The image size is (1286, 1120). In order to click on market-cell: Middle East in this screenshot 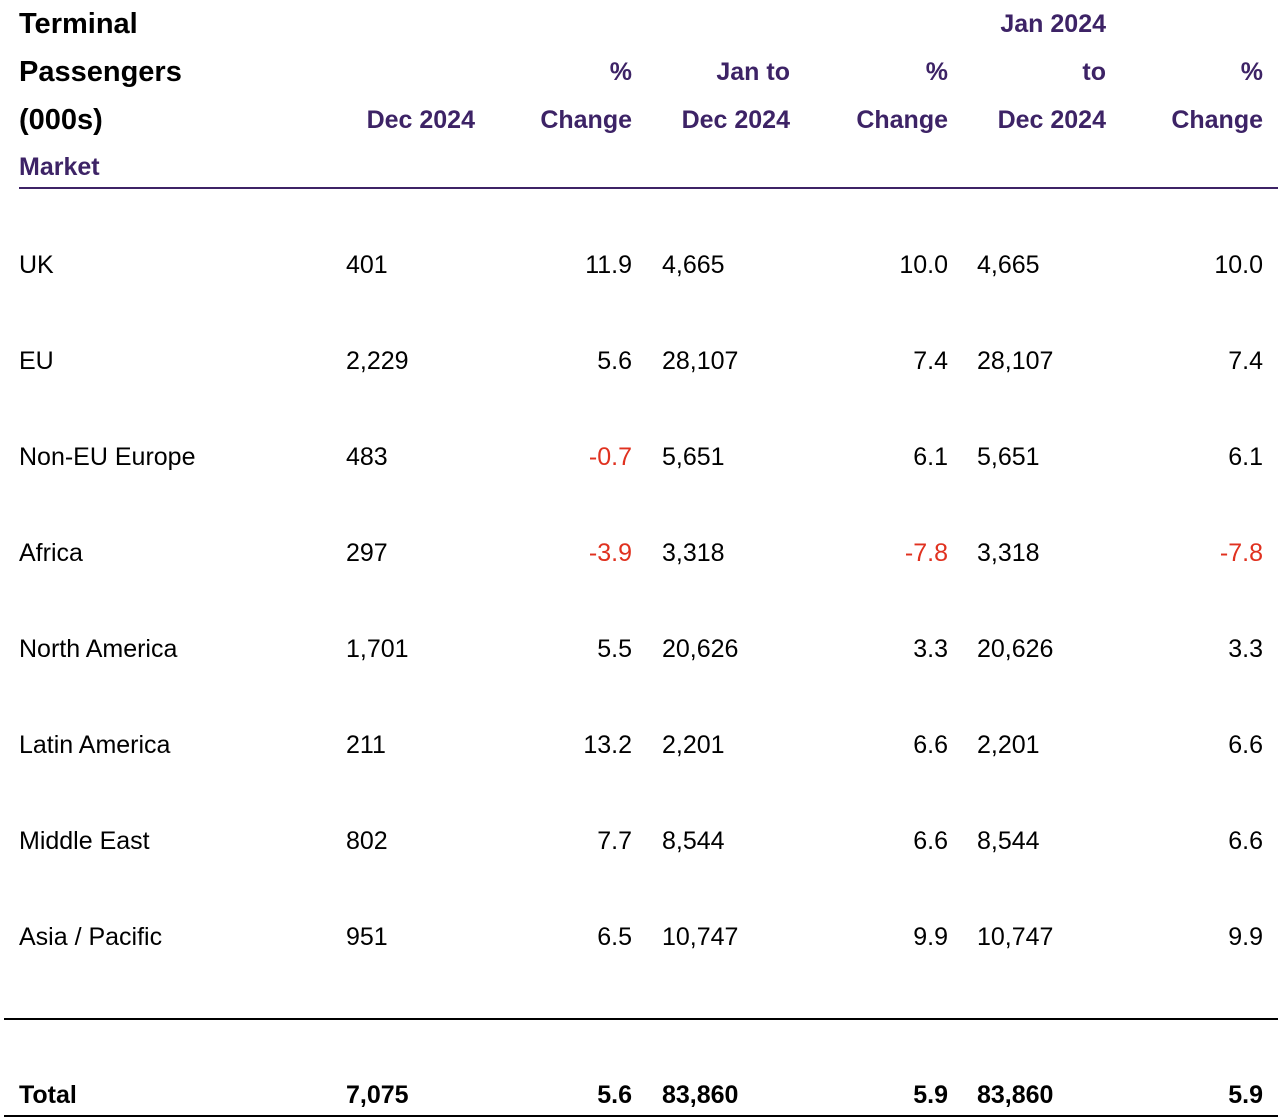, I will do `click(84, 841)`.